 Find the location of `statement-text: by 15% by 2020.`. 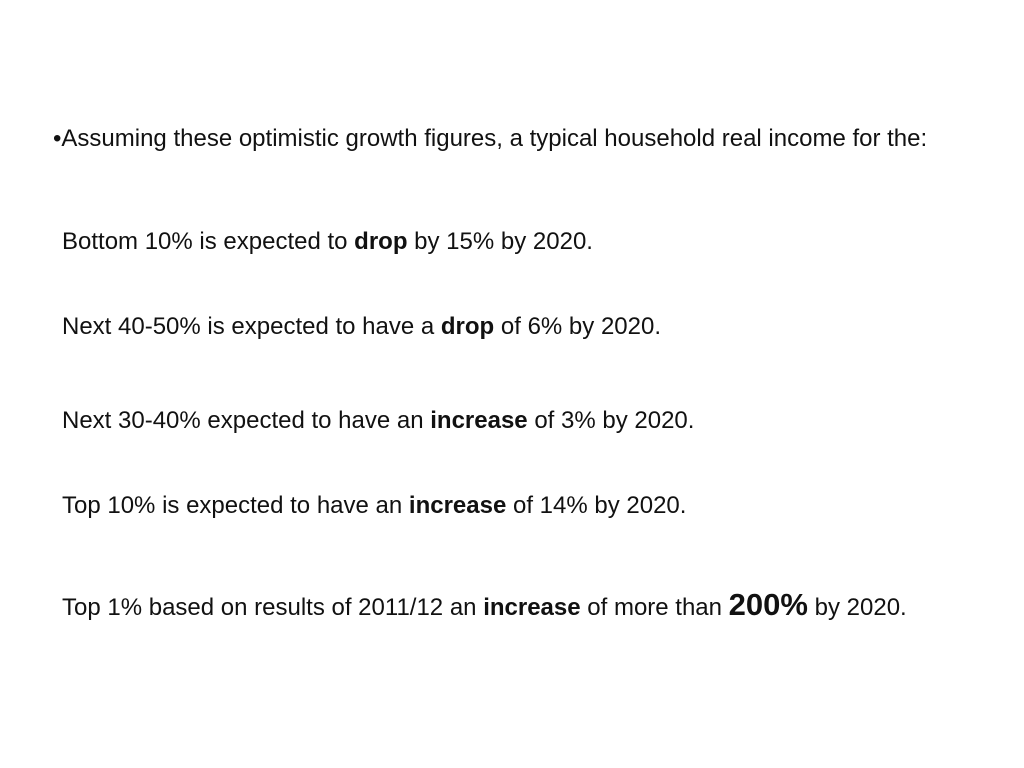

statement-text: by 15% by 2020. is located at coordinates (500, 241).